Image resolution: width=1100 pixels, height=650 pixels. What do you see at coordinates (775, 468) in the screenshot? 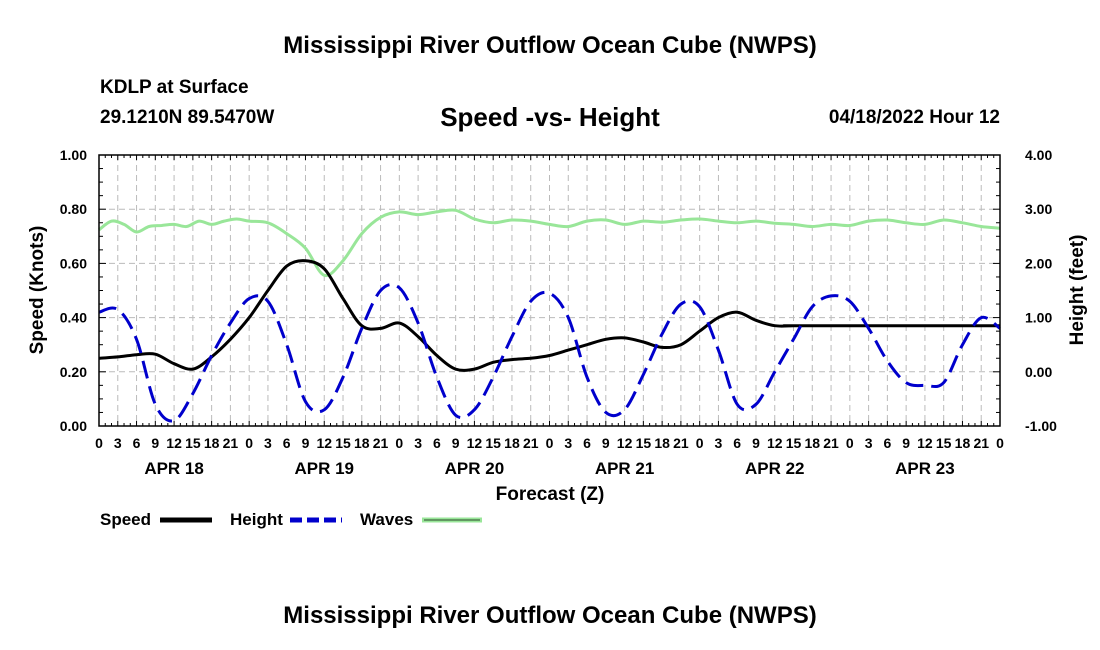
I see `day-label: APR 22` at bounding box center [775, 468].